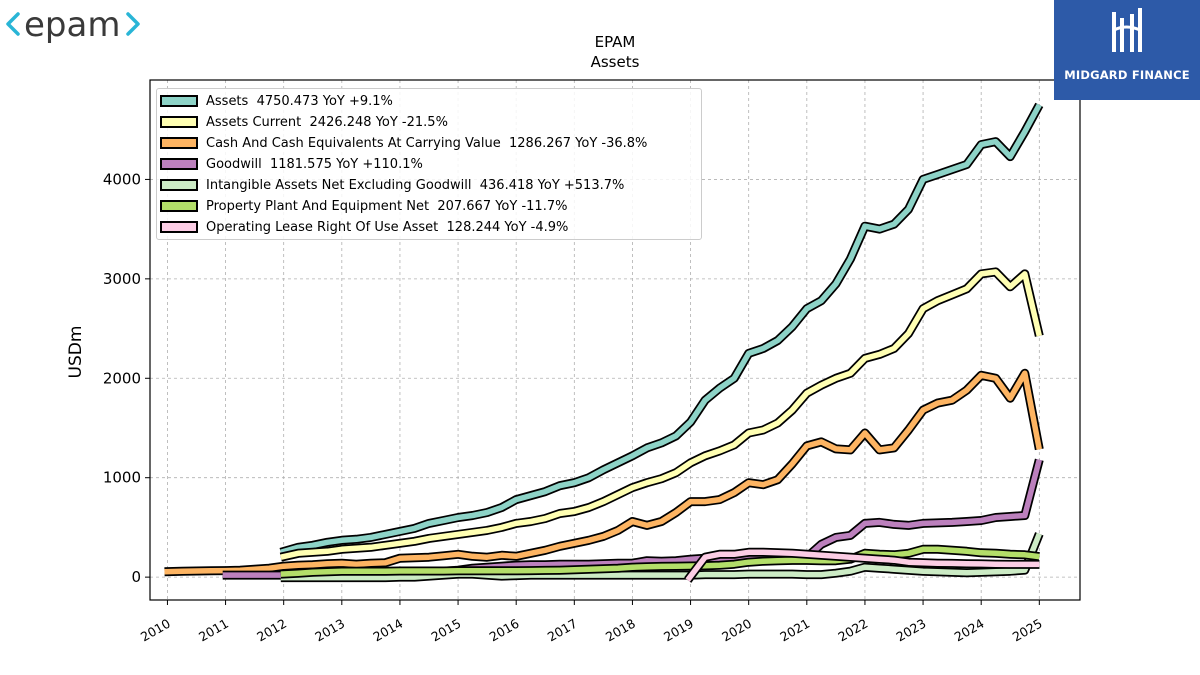  I want to click on y-tick-label: 1000, so click(122, 478).